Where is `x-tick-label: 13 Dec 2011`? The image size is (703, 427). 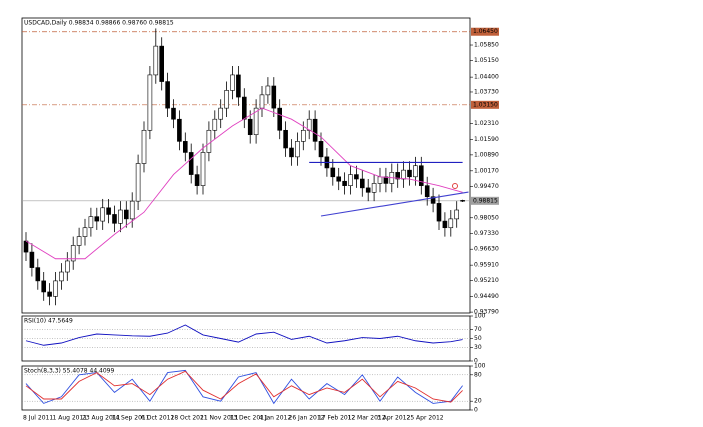 x-tick-label: 13 Dec 2011 is located at coordinates (249, 418).